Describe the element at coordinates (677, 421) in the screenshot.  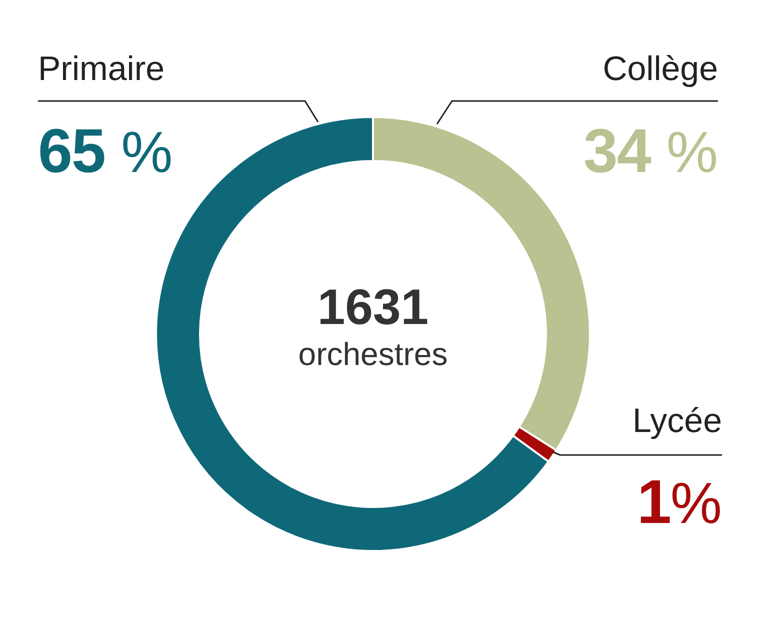
I see `slice-label: Lycée` at that location.